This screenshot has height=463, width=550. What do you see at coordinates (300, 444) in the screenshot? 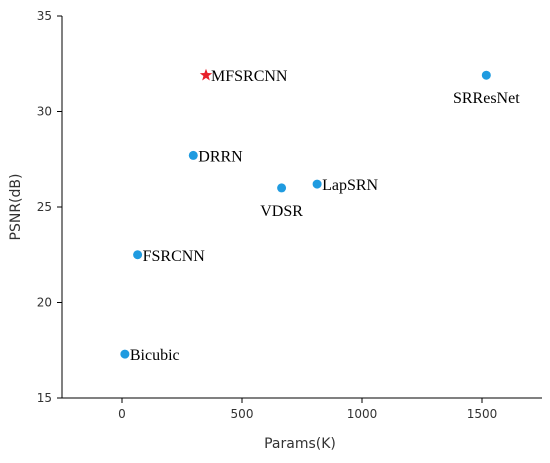
I see `x-axis-title: Params(K)` at bounding box center [300, 444].